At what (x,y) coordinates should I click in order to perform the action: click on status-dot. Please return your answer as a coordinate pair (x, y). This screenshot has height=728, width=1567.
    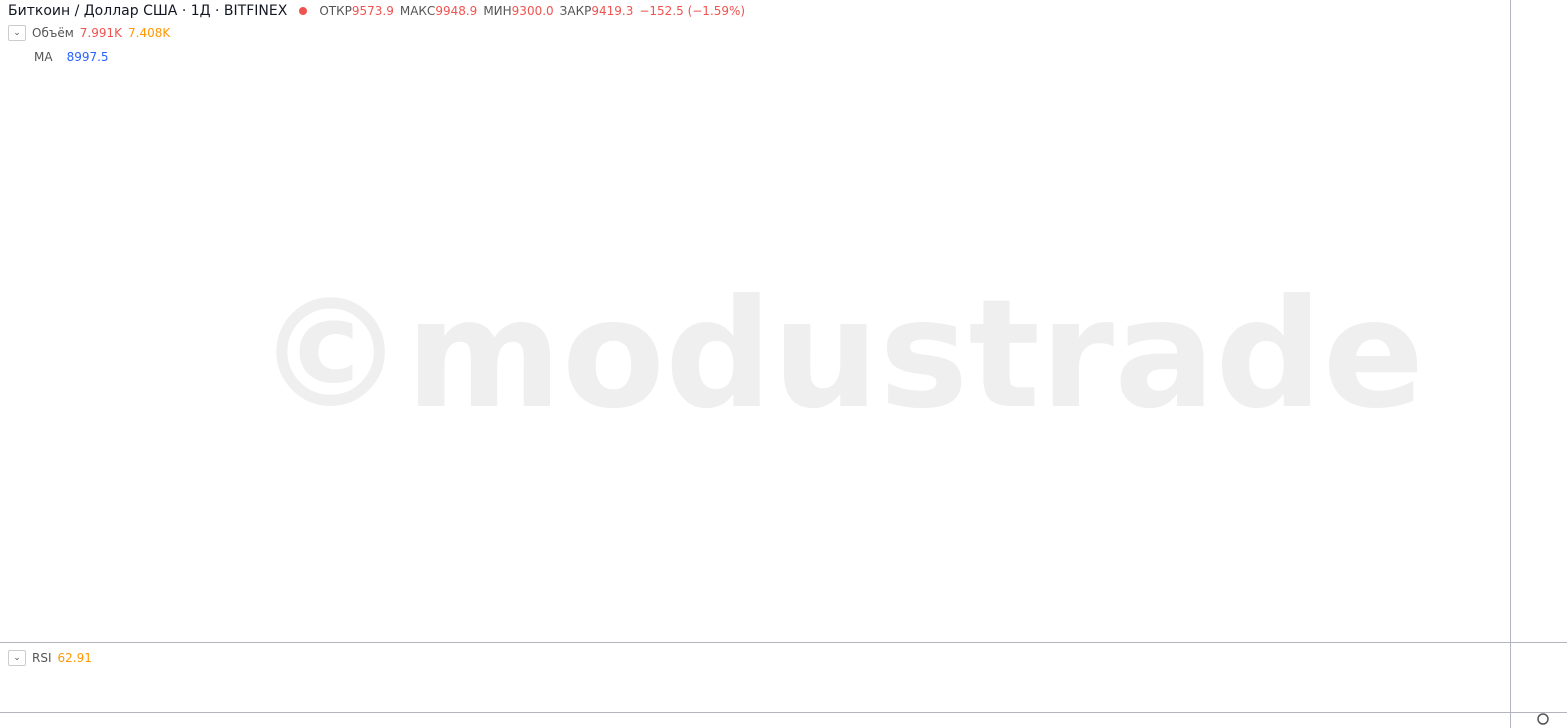
    Looking at the image, I should click on (303, 11).